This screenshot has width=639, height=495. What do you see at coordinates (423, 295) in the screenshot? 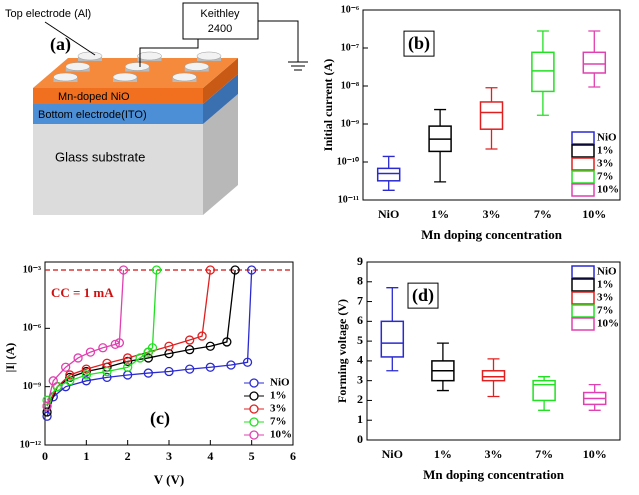
I see `panel-label: (d)` at bounding box center [423, 295].